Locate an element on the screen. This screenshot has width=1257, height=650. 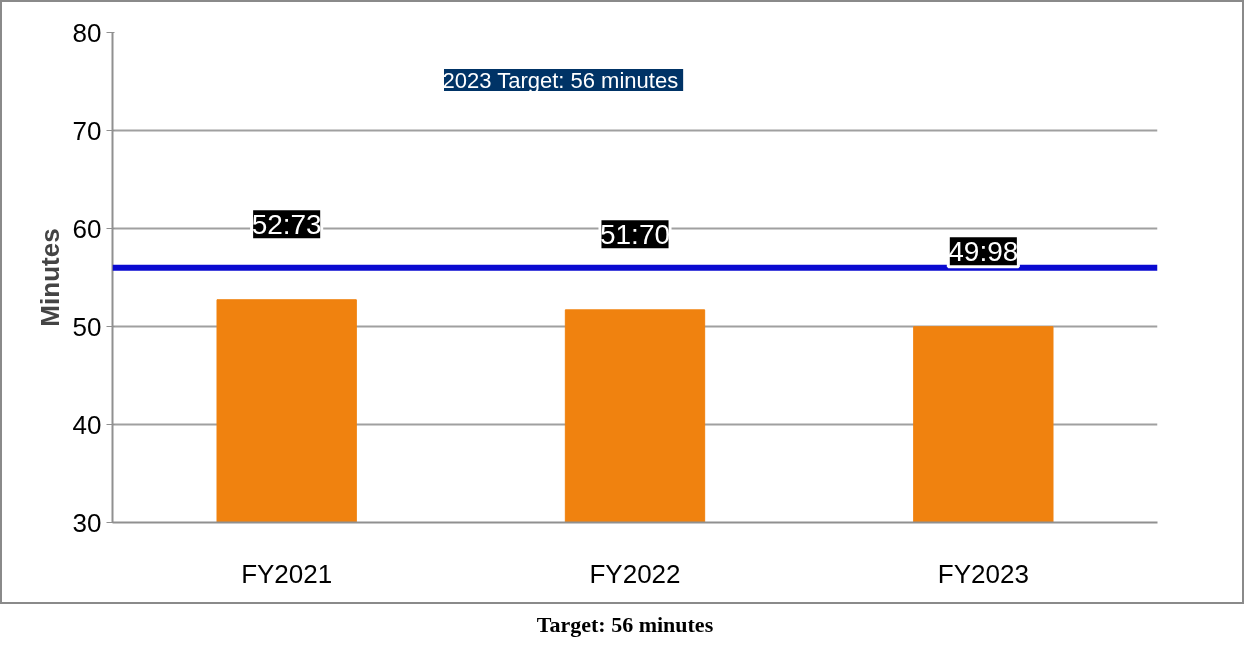
y-tick-label: 50 is located at coordinates (87, 326).